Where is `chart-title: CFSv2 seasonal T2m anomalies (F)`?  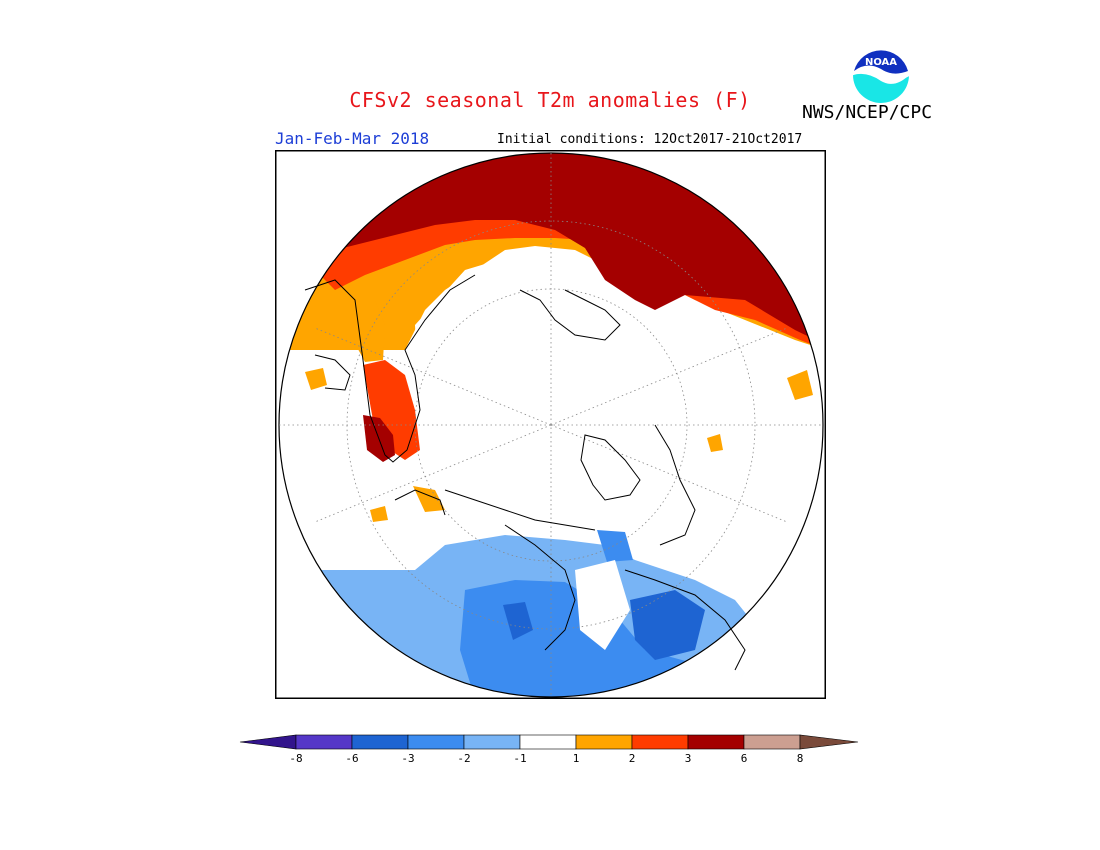 chart-title: CFSv2 seasonal T2m anomalies (F) is located at coordinates (550, 100).